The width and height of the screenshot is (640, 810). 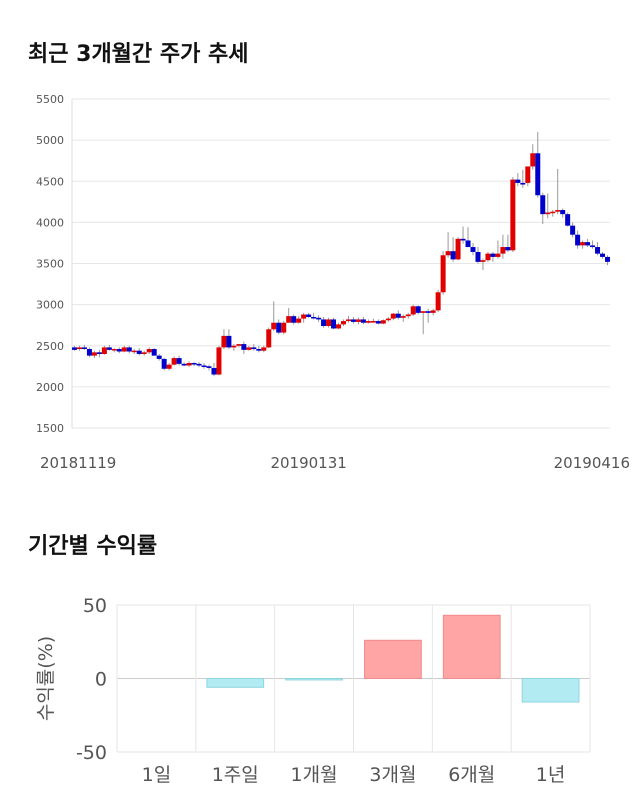 What do you see at coordinates (50, 305) in the screenshot?
I see `y-tick-label: 3000` at bounding box center [50, 305].